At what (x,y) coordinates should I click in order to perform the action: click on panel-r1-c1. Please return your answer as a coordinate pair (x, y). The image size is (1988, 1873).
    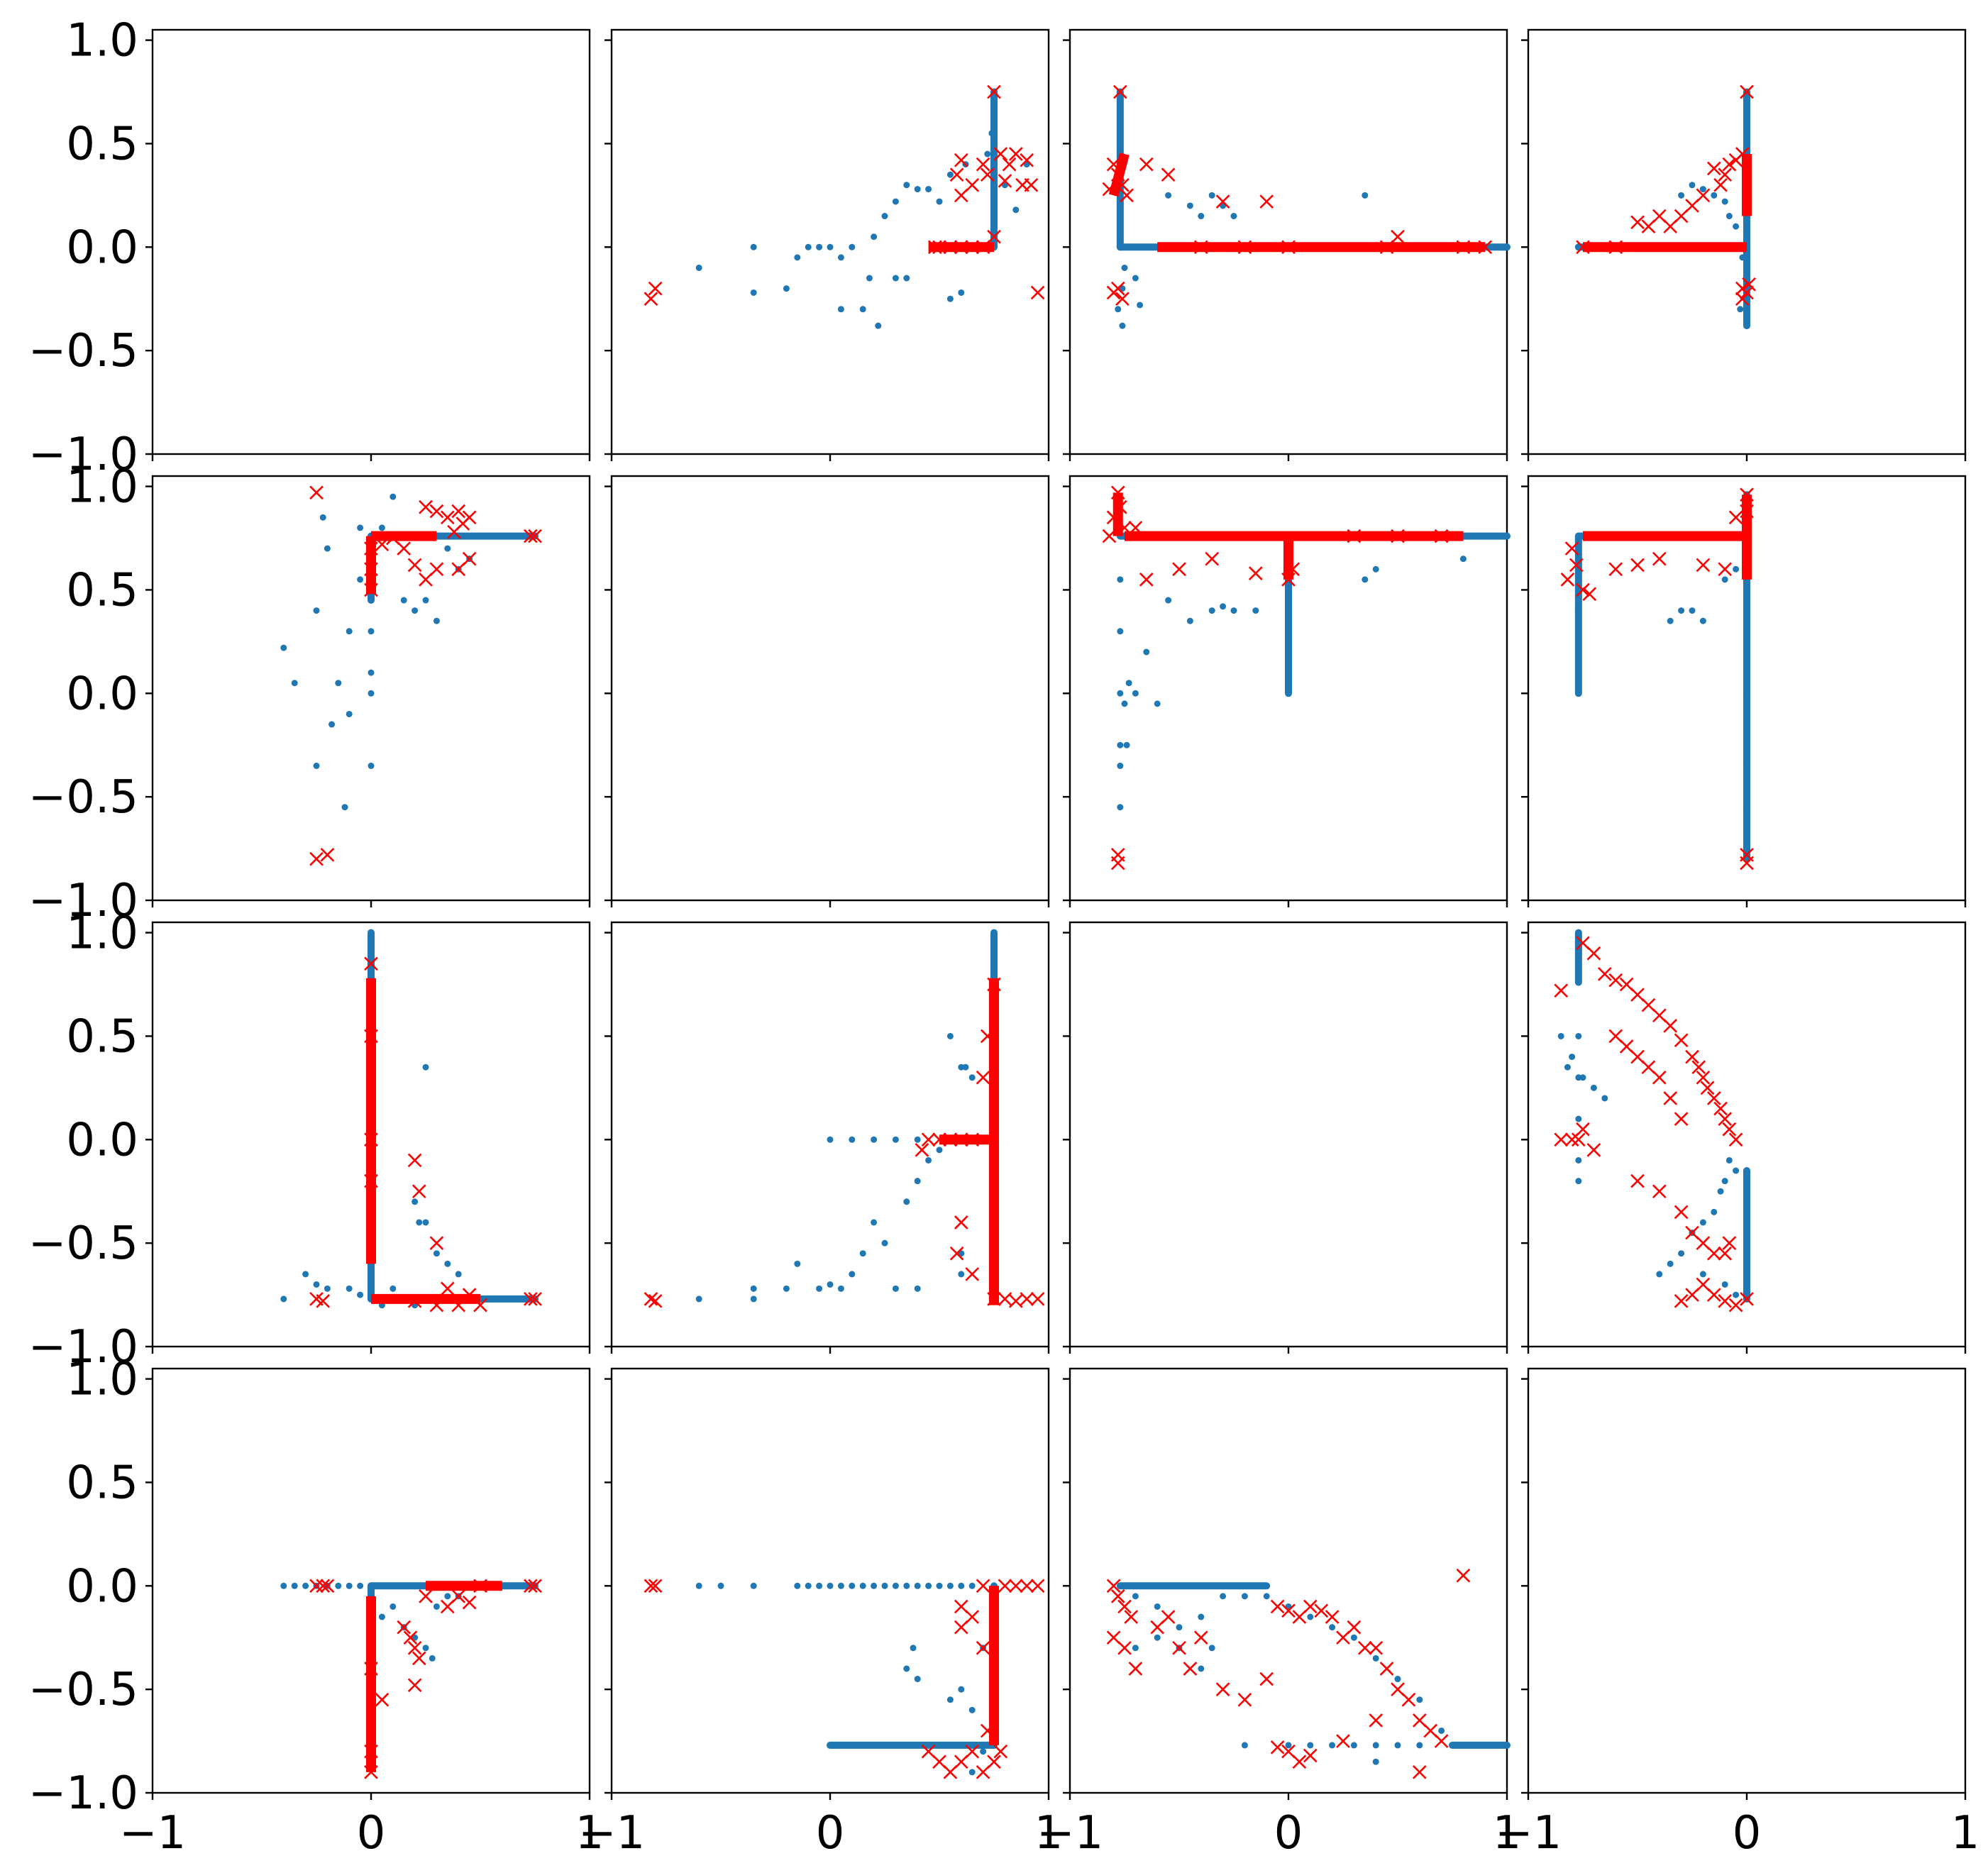
    Looking at the image, I should click on (827, 691).